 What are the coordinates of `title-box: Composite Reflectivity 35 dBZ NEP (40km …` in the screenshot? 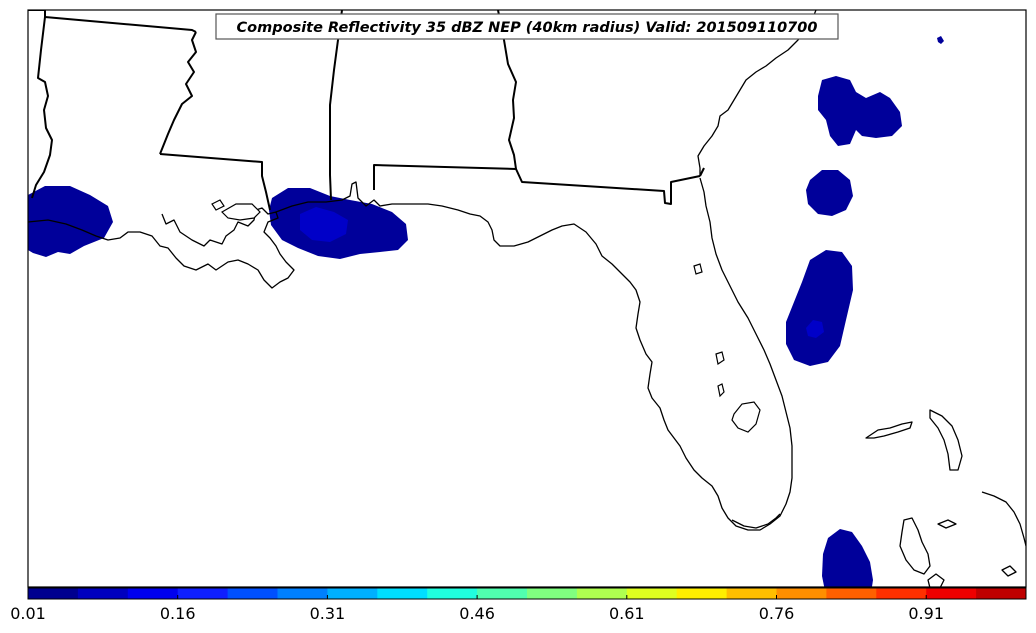 It's located at (527, 26).